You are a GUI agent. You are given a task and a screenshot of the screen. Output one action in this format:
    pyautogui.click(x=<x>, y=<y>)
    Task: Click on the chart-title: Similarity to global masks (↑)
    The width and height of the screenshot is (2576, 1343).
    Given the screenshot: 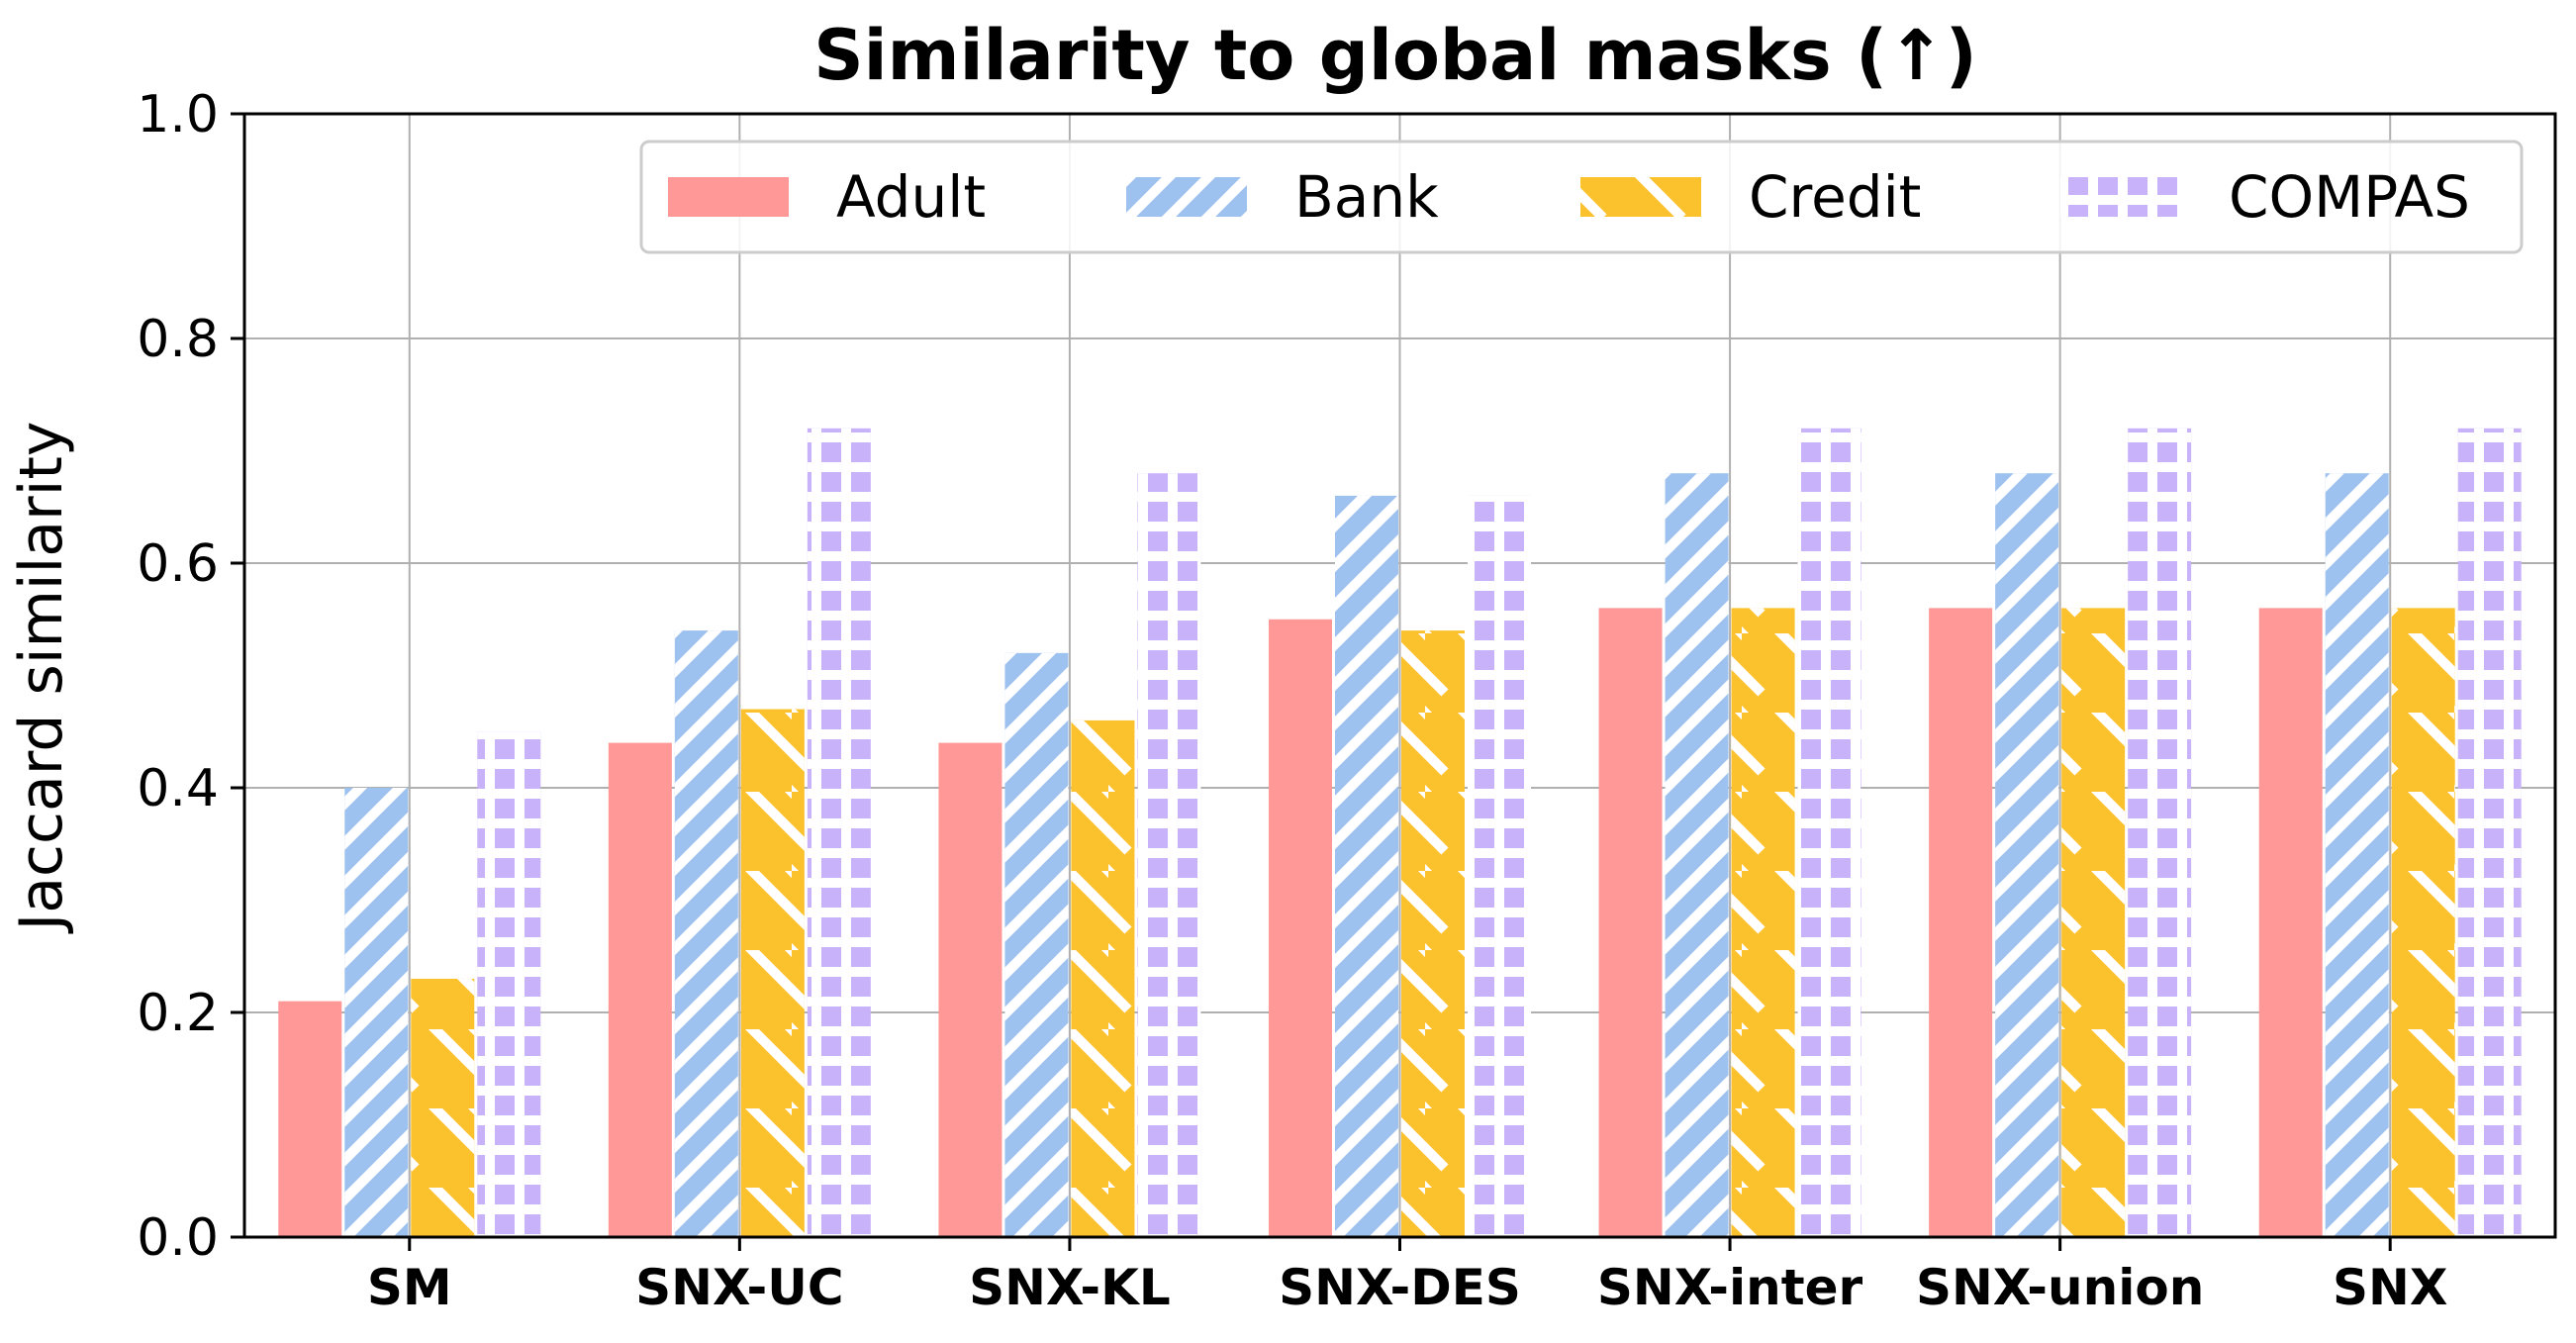 What is the action you would take?
    pyautogui.click(x=1394, y=55)
    